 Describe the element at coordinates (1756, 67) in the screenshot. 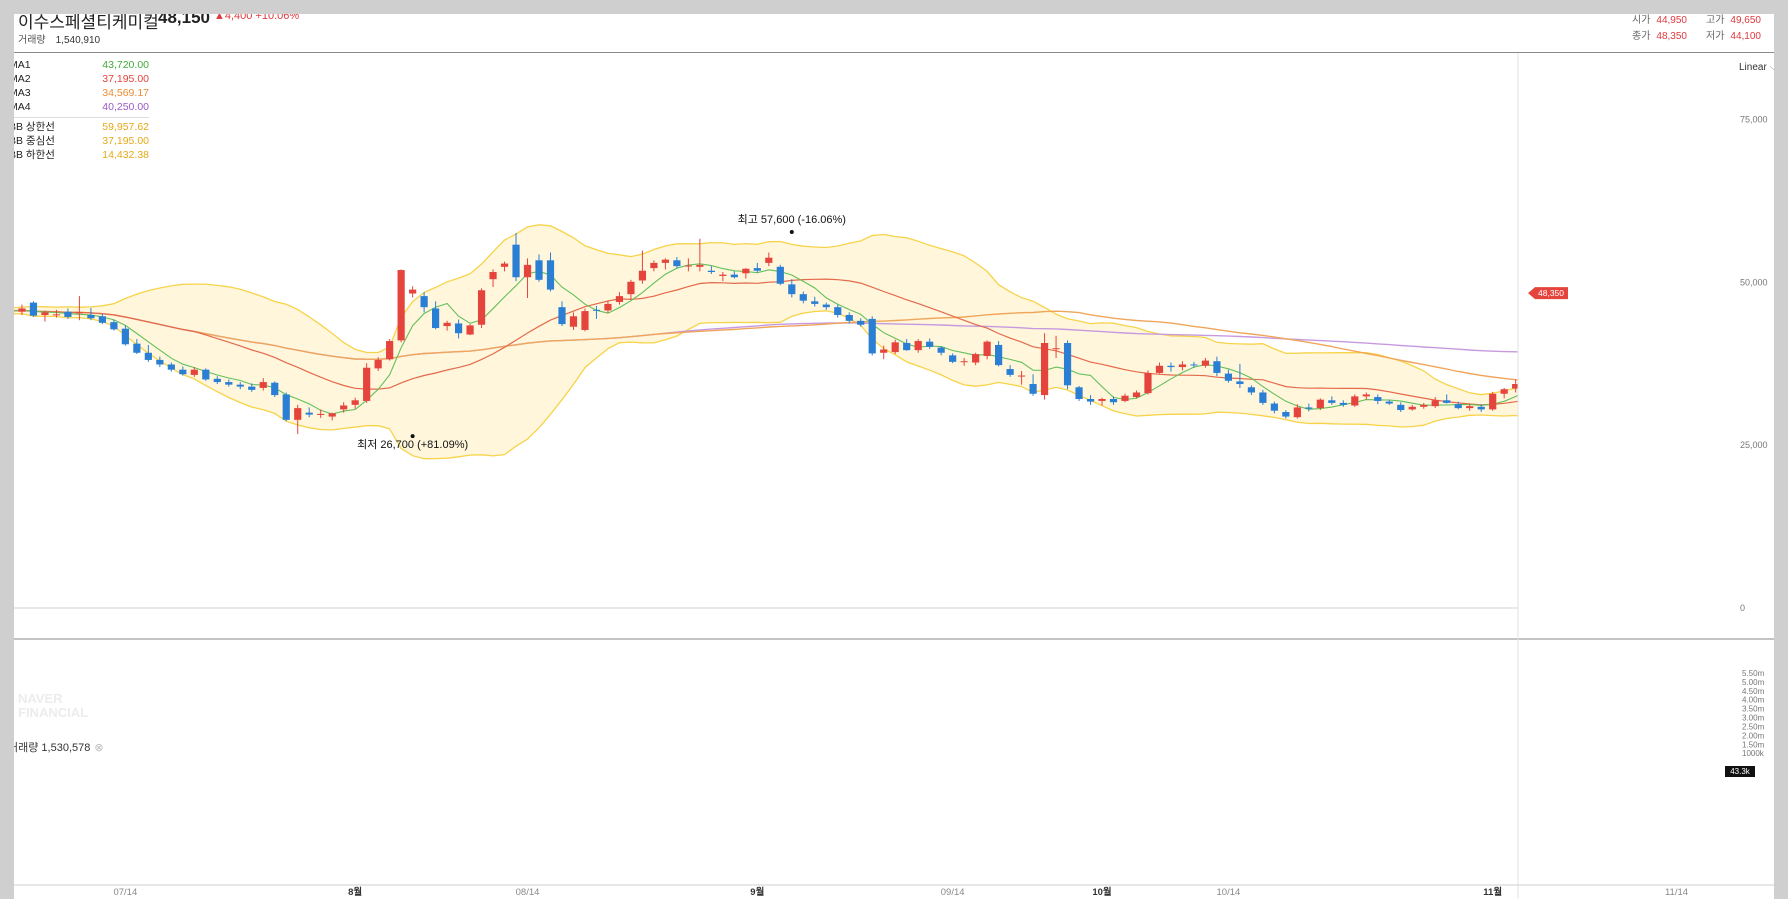

I see `scale-toggle-button: Linear ⌵` at that location.